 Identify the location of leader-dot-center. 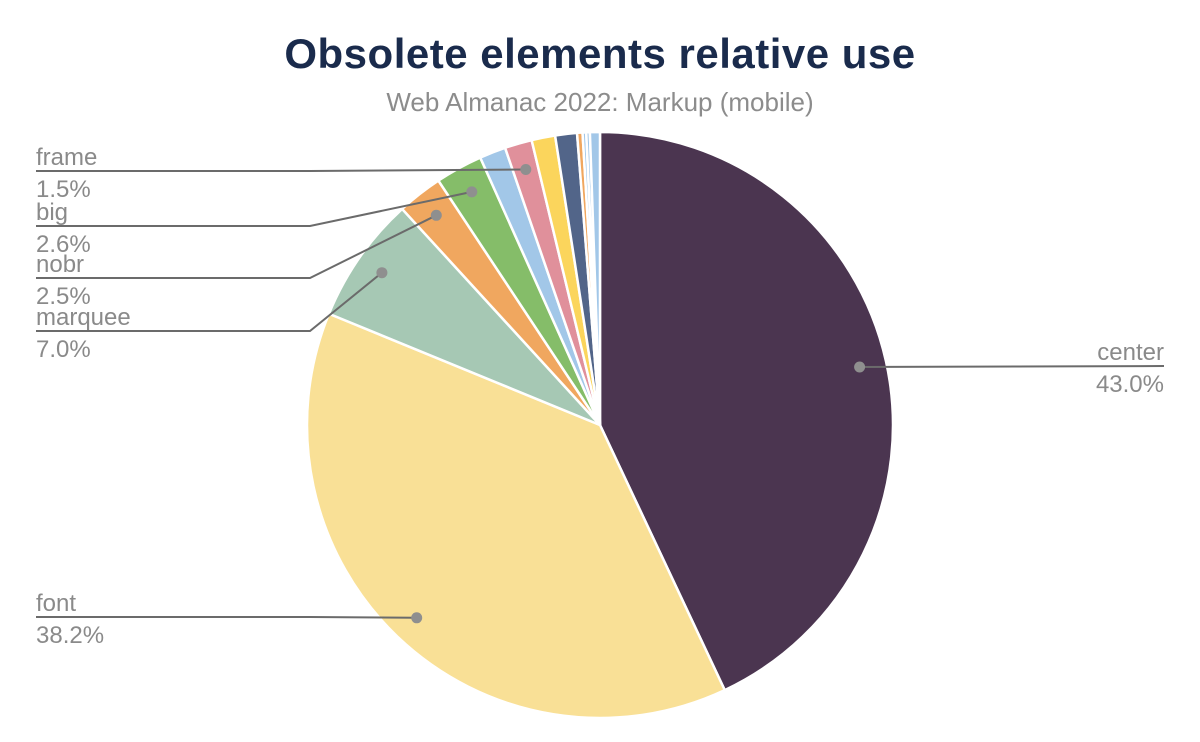
(860, 367).